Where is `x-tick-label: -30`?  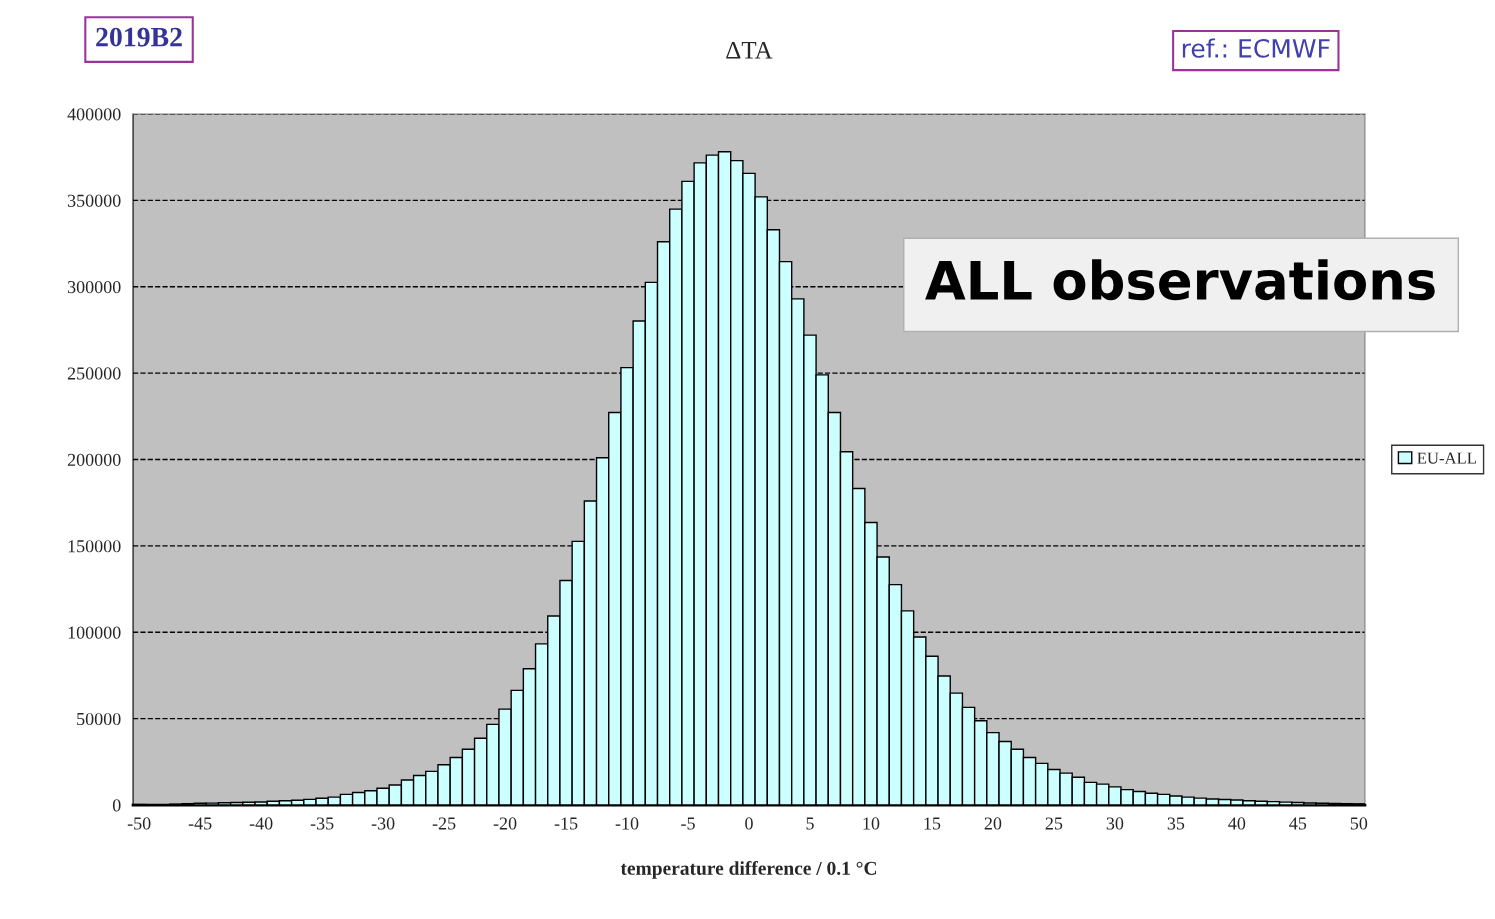 x-tick-label: -30 is located at coordinates (383, 823).